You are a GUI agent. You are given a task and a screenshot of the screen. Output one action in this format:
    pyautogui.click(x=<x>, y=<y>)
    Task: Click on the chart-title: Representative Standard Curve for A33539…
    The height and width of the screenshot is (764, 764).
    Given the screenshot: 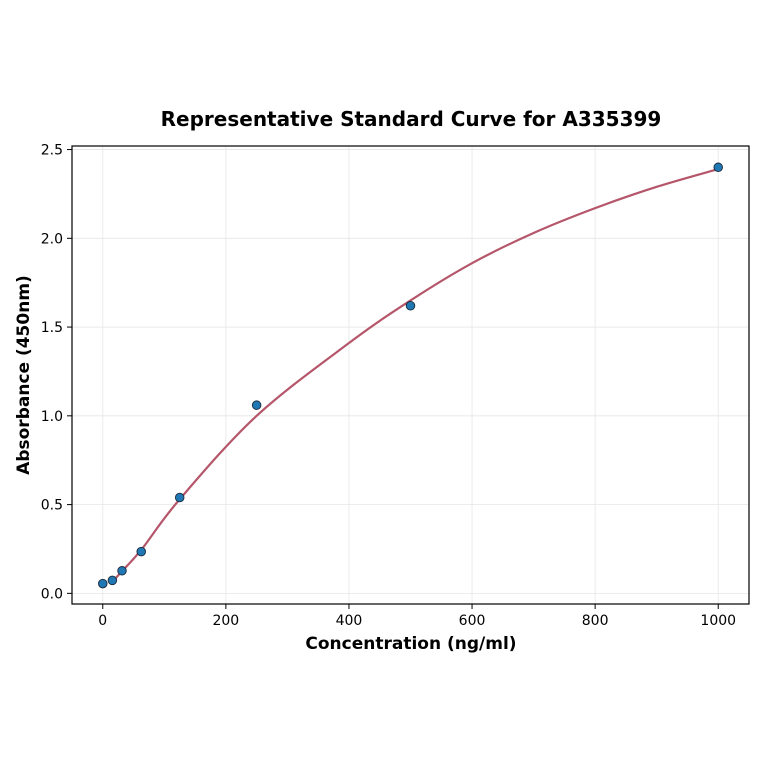 What is the action you would take?
    pyautogui.click(x=411, y=119)
    